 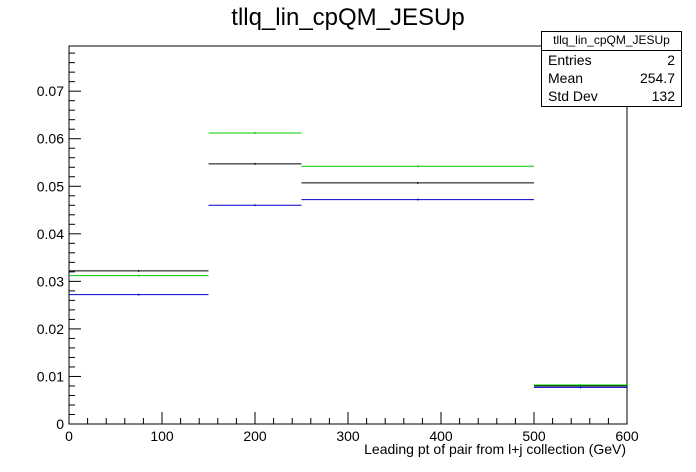 I want to click on y-tick-label: 0.07, so click(x=50, y=91).